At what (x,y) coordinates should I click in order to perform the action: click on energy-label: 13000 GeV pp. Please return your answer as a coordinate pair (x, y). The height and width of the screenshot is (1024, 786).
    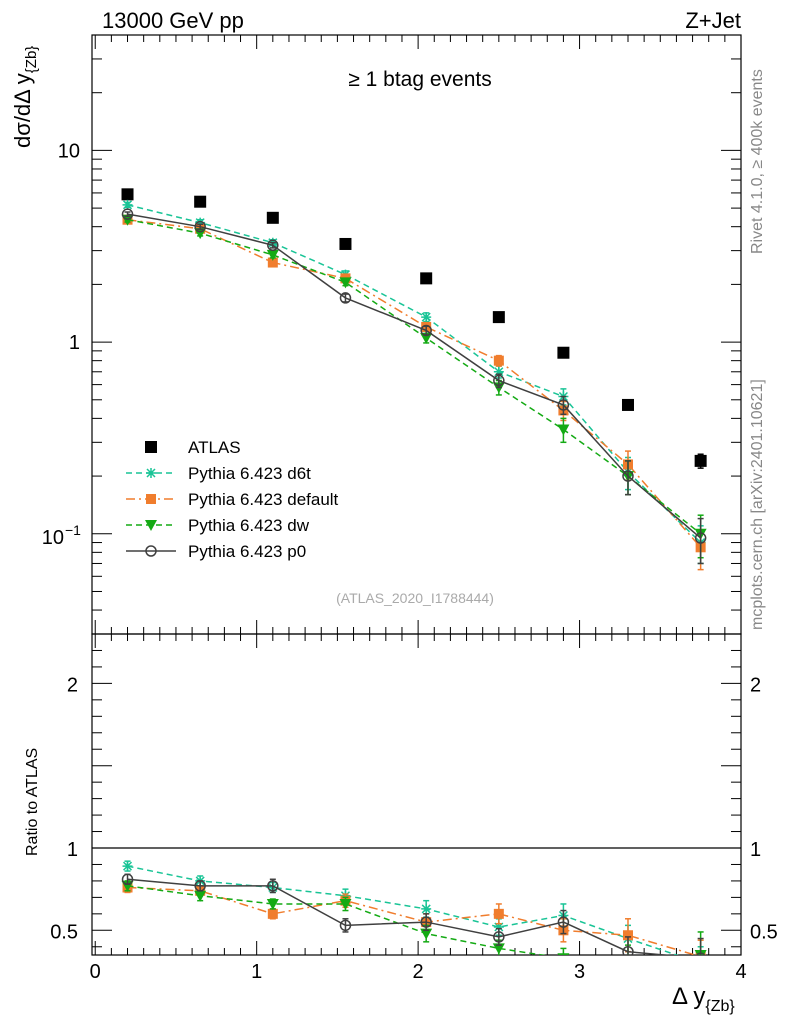
    Looking at the image, I should click on (173, 20).